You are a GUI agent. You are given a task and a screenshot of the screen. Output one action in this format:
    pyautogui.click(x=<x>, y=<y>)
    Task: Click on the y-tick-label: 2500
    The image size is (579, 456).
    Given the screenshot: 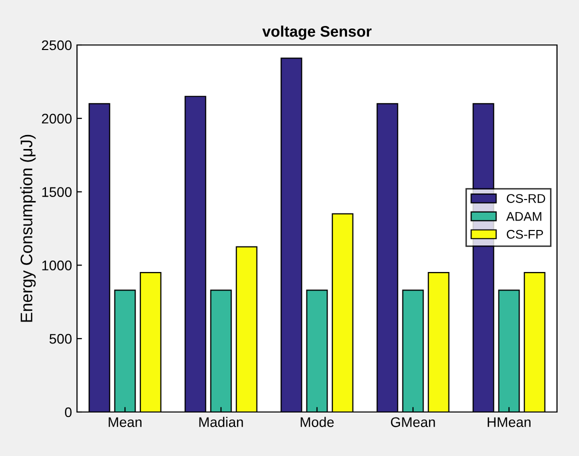 What is the action you would take?
    pyautogui.click(x=57, y=45)
    